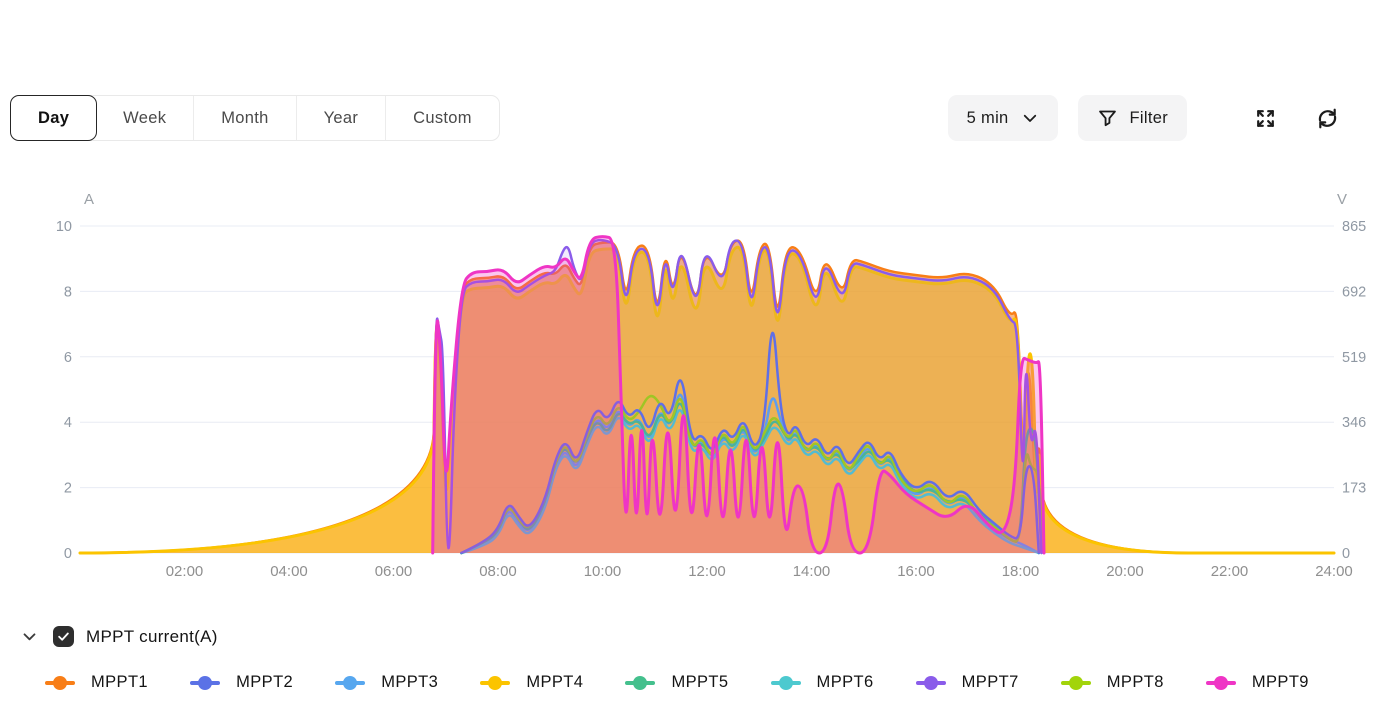  I want to click on chevron-down-icon, so click(1030, 118).